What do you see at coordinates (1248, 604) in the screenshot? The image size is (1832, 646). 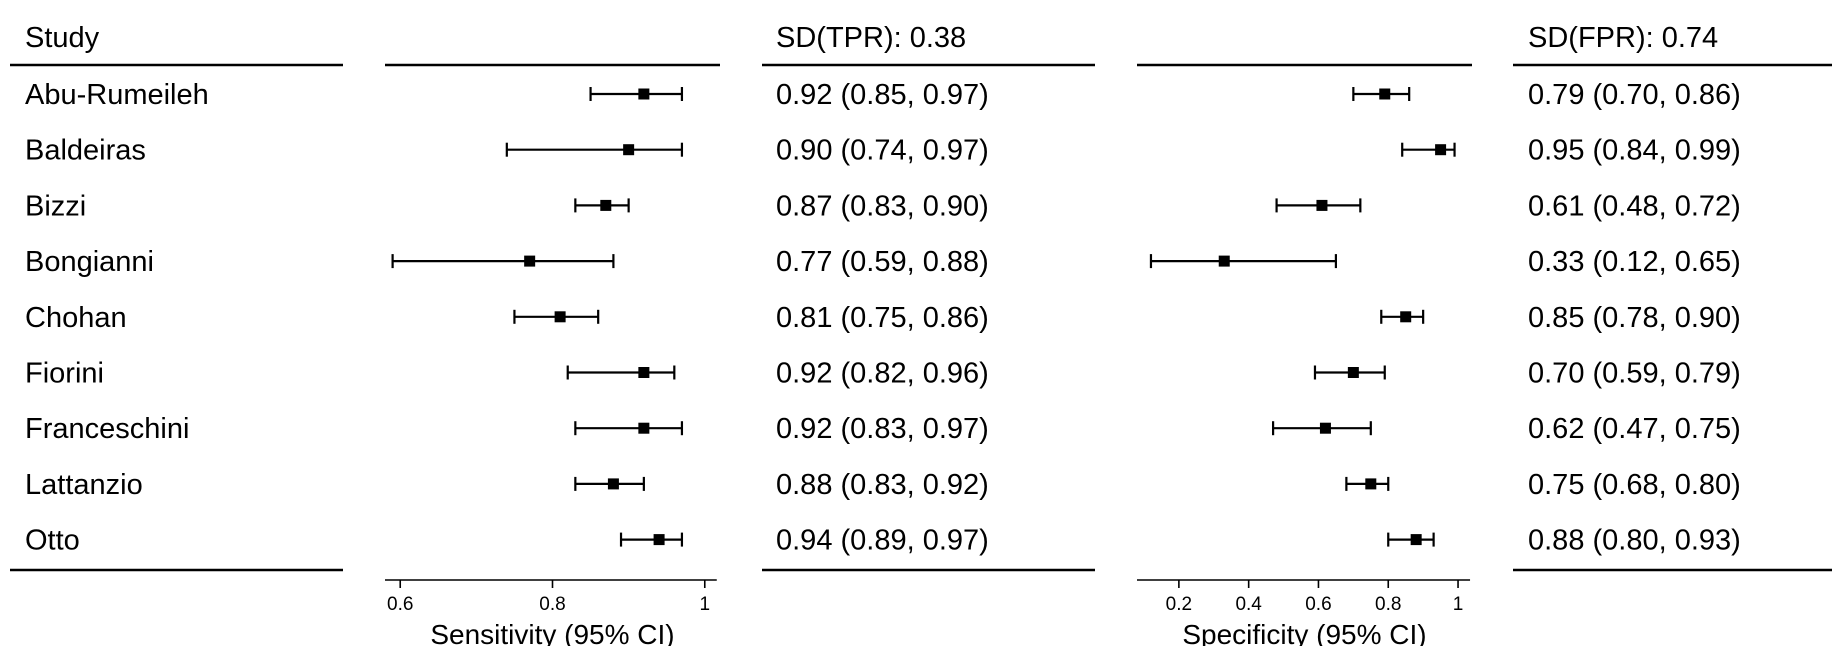 I see `specificity-x-tick-label: 0.4` at bounding box center [1248, 604].